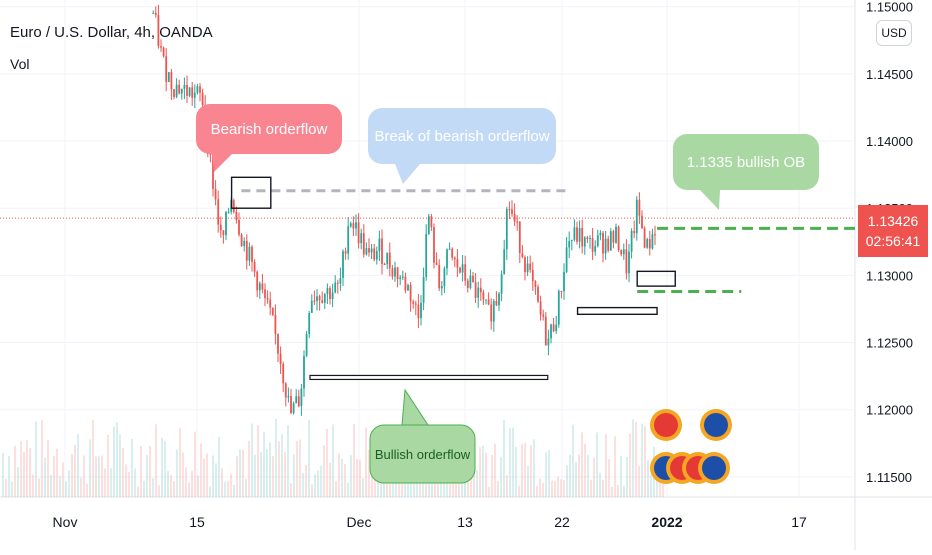 Image resolution: width=932 pixels, height=555 pixels. Describe the element at coordinates (20, 64) in the screenshot. I see `volume-indicator-label: Vol` at that location.